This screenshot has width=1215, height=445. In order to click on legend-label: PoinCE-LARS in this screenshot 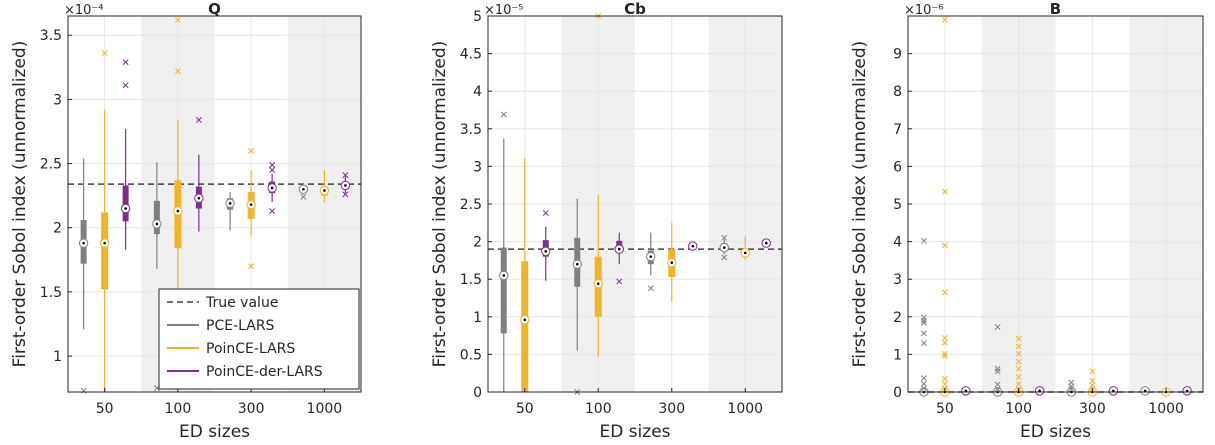, I will do `click(250, 349)`.